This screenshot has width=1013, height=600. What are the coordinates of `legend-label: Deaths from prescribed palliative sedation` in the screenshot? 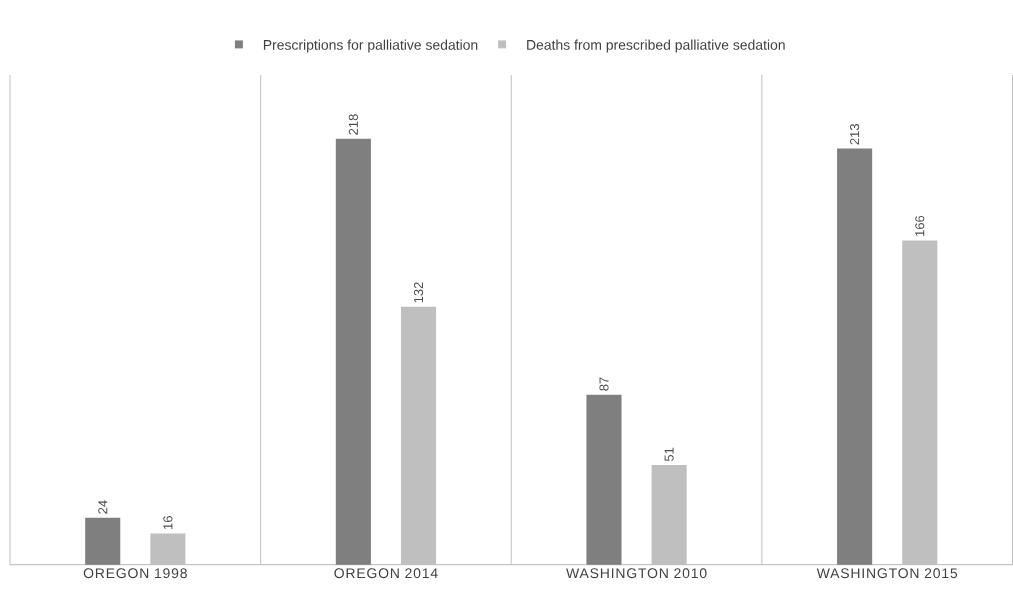 It's located at (656, 46).